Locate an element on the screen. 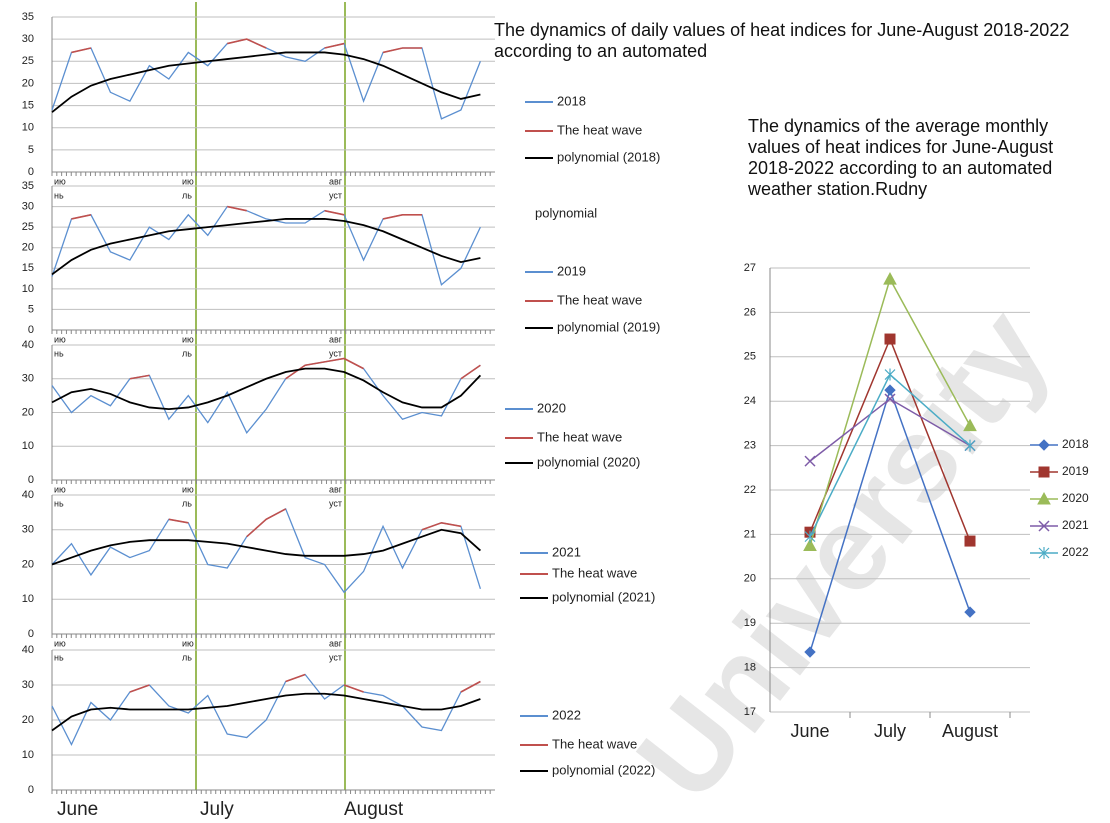 The image size is (1110, 823). y-tick-label: 24 is located at coordinates (750, 401).